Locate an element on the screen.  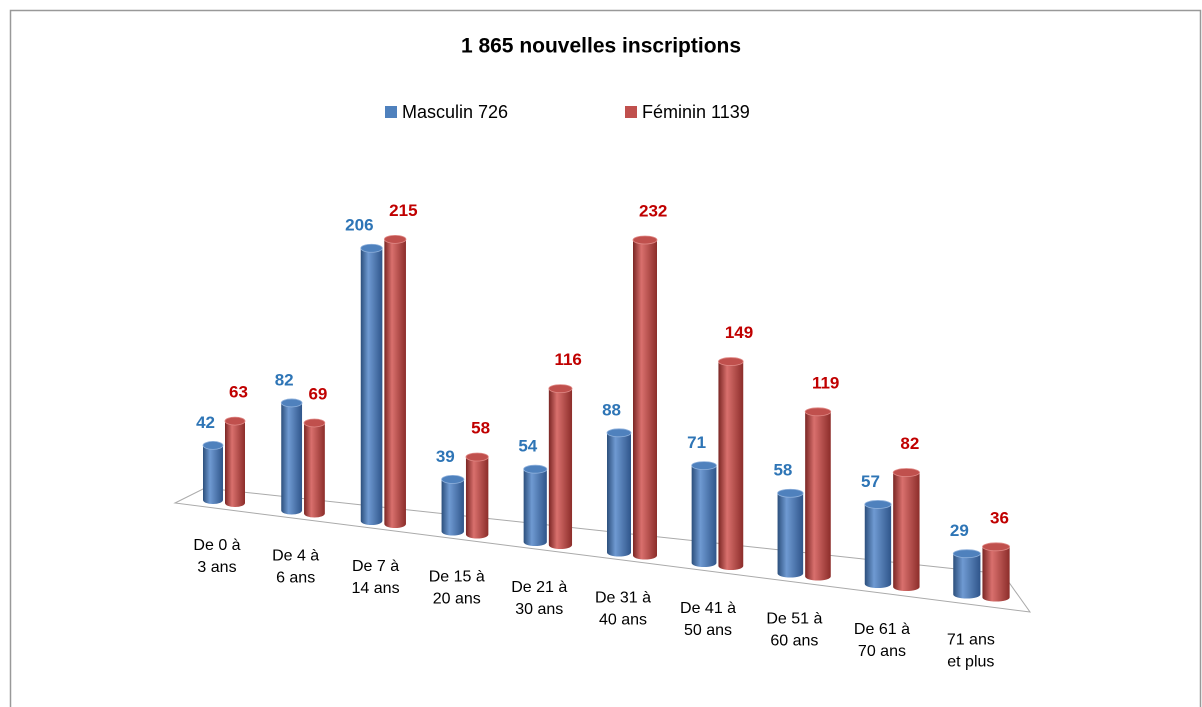
data-label: 119 is located at coordinates (825, 382).